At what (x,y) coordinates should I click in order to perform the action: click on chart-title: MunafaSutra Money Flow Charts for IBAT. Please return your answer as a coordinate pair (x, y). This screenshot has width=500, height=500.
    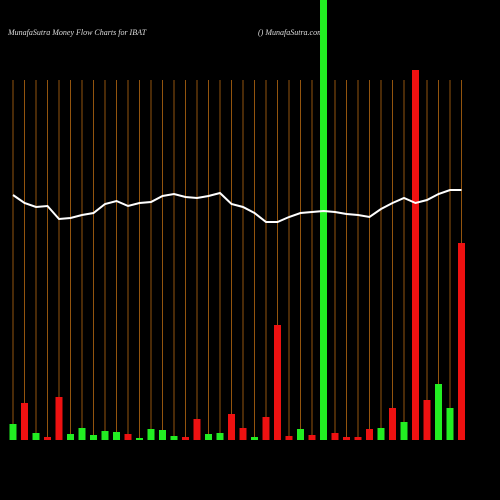
    Looking at the image, I should click on (77, 32).